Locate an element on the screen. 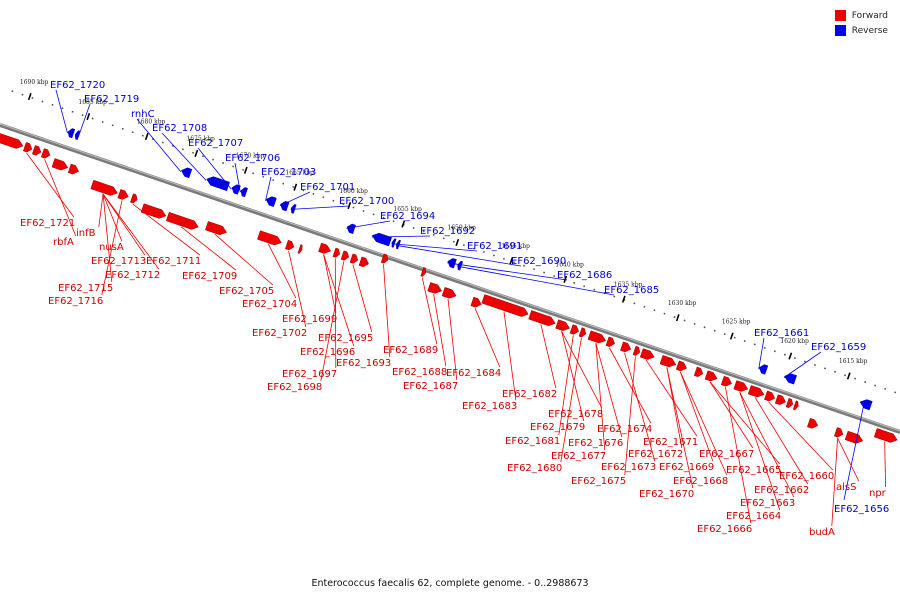 Image resolution: width=900 pixels, height=600 pixels. reverse-gene-label: EF62_1690 is located at coordinates (538, 261).